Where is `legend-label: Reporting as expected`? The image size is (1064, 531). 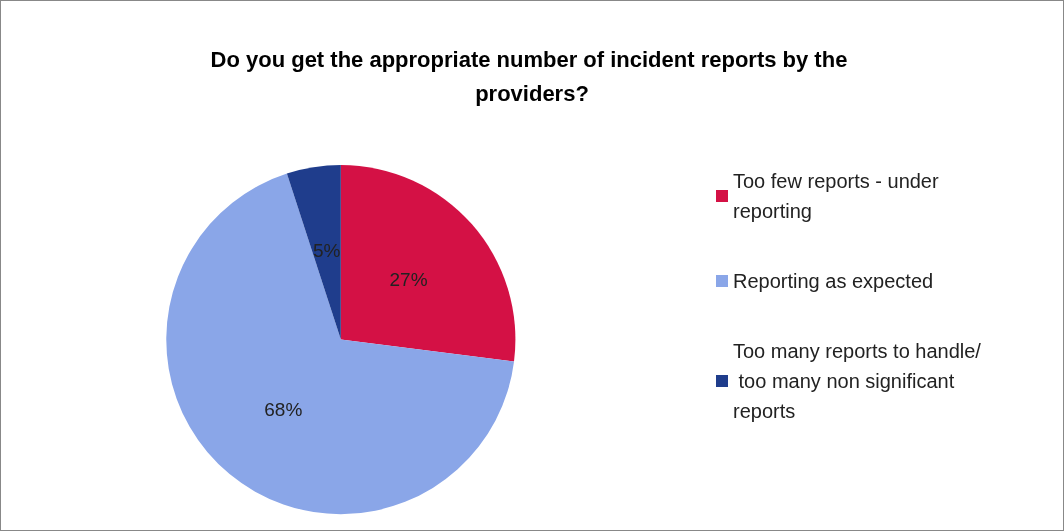
legend-label: Reporting as expected is located at coordinates (833, 281).